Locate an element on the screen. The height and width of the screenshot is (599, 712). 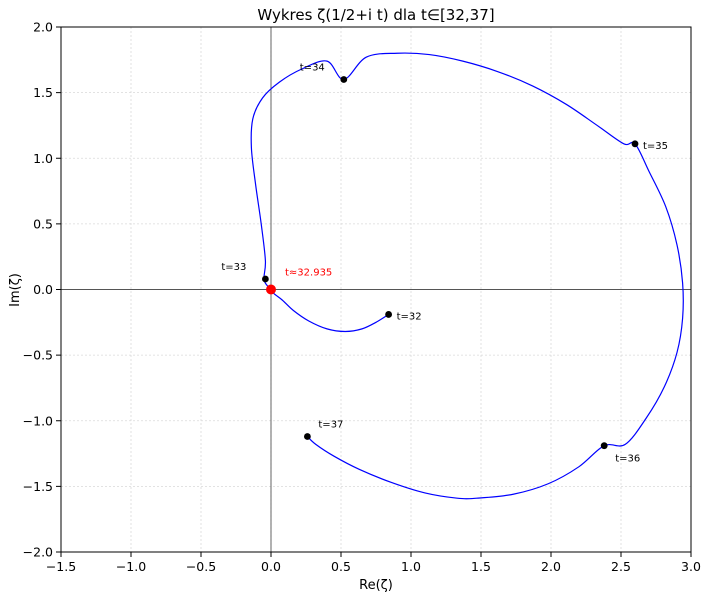
y-tick-label: 0.5 is located at coordinates (43, 223).